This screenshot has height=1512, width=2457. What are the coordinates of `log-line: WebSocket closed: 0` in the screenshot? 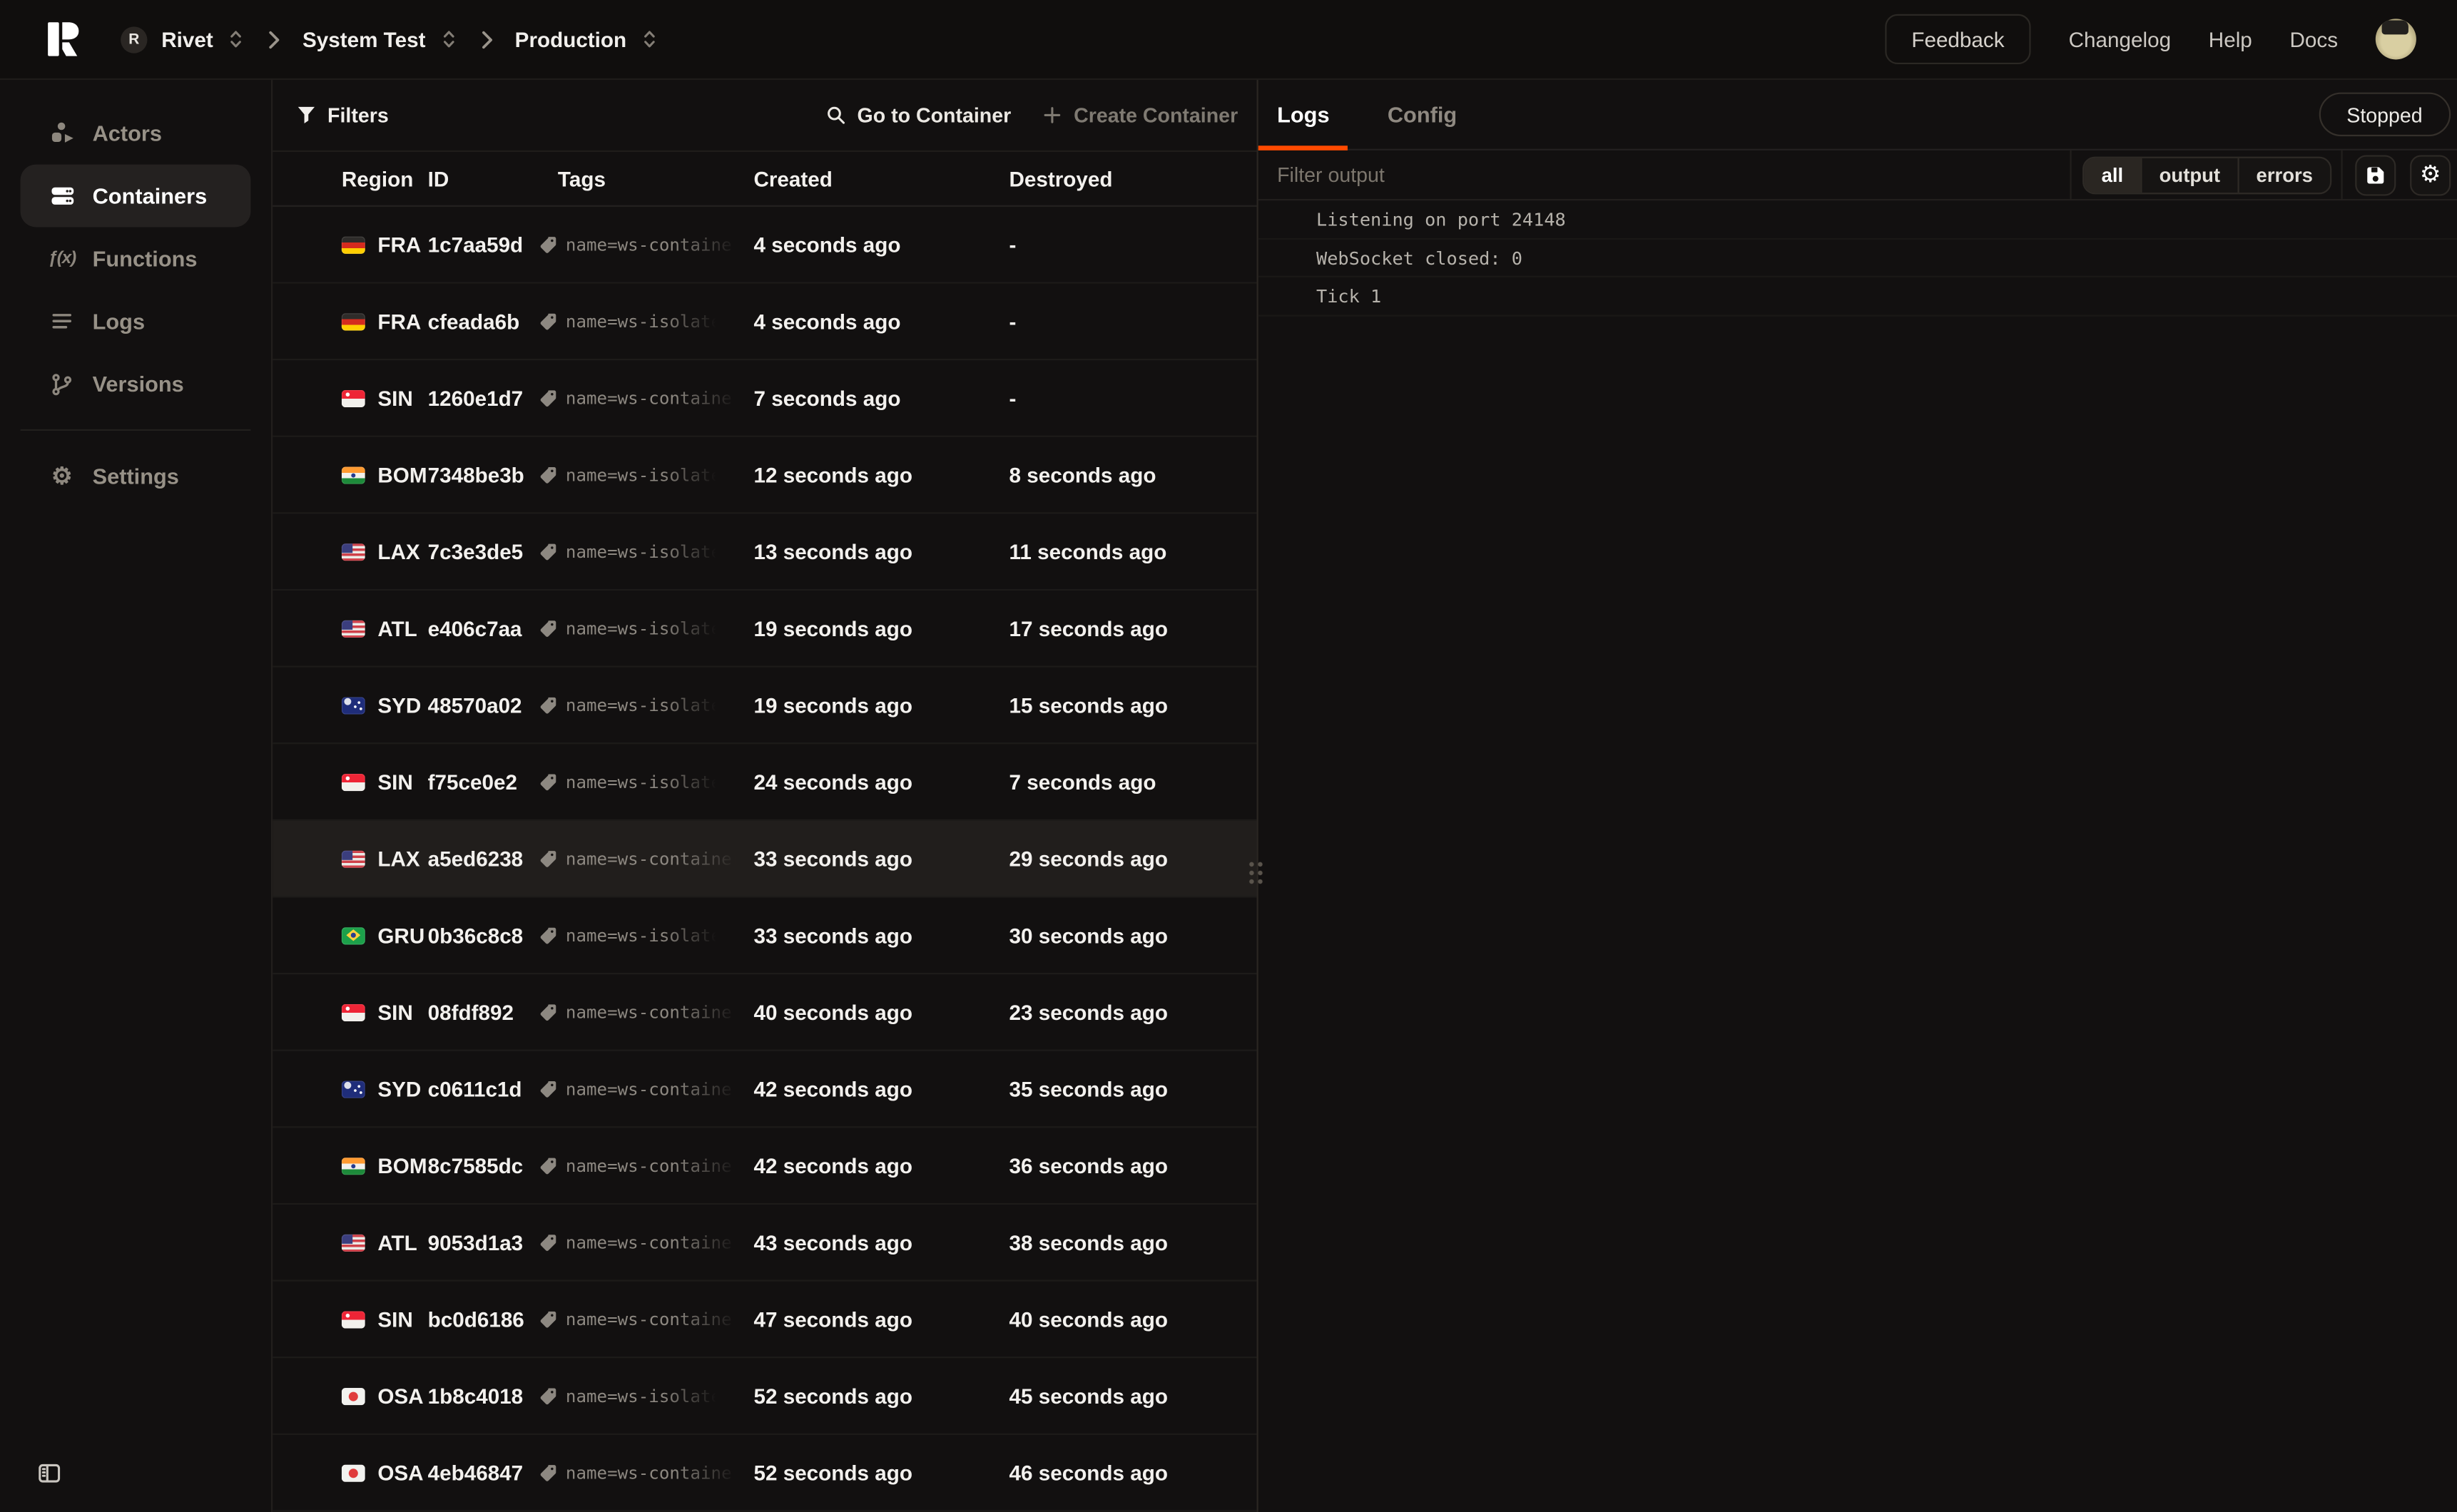 It's located at (1857, 258).